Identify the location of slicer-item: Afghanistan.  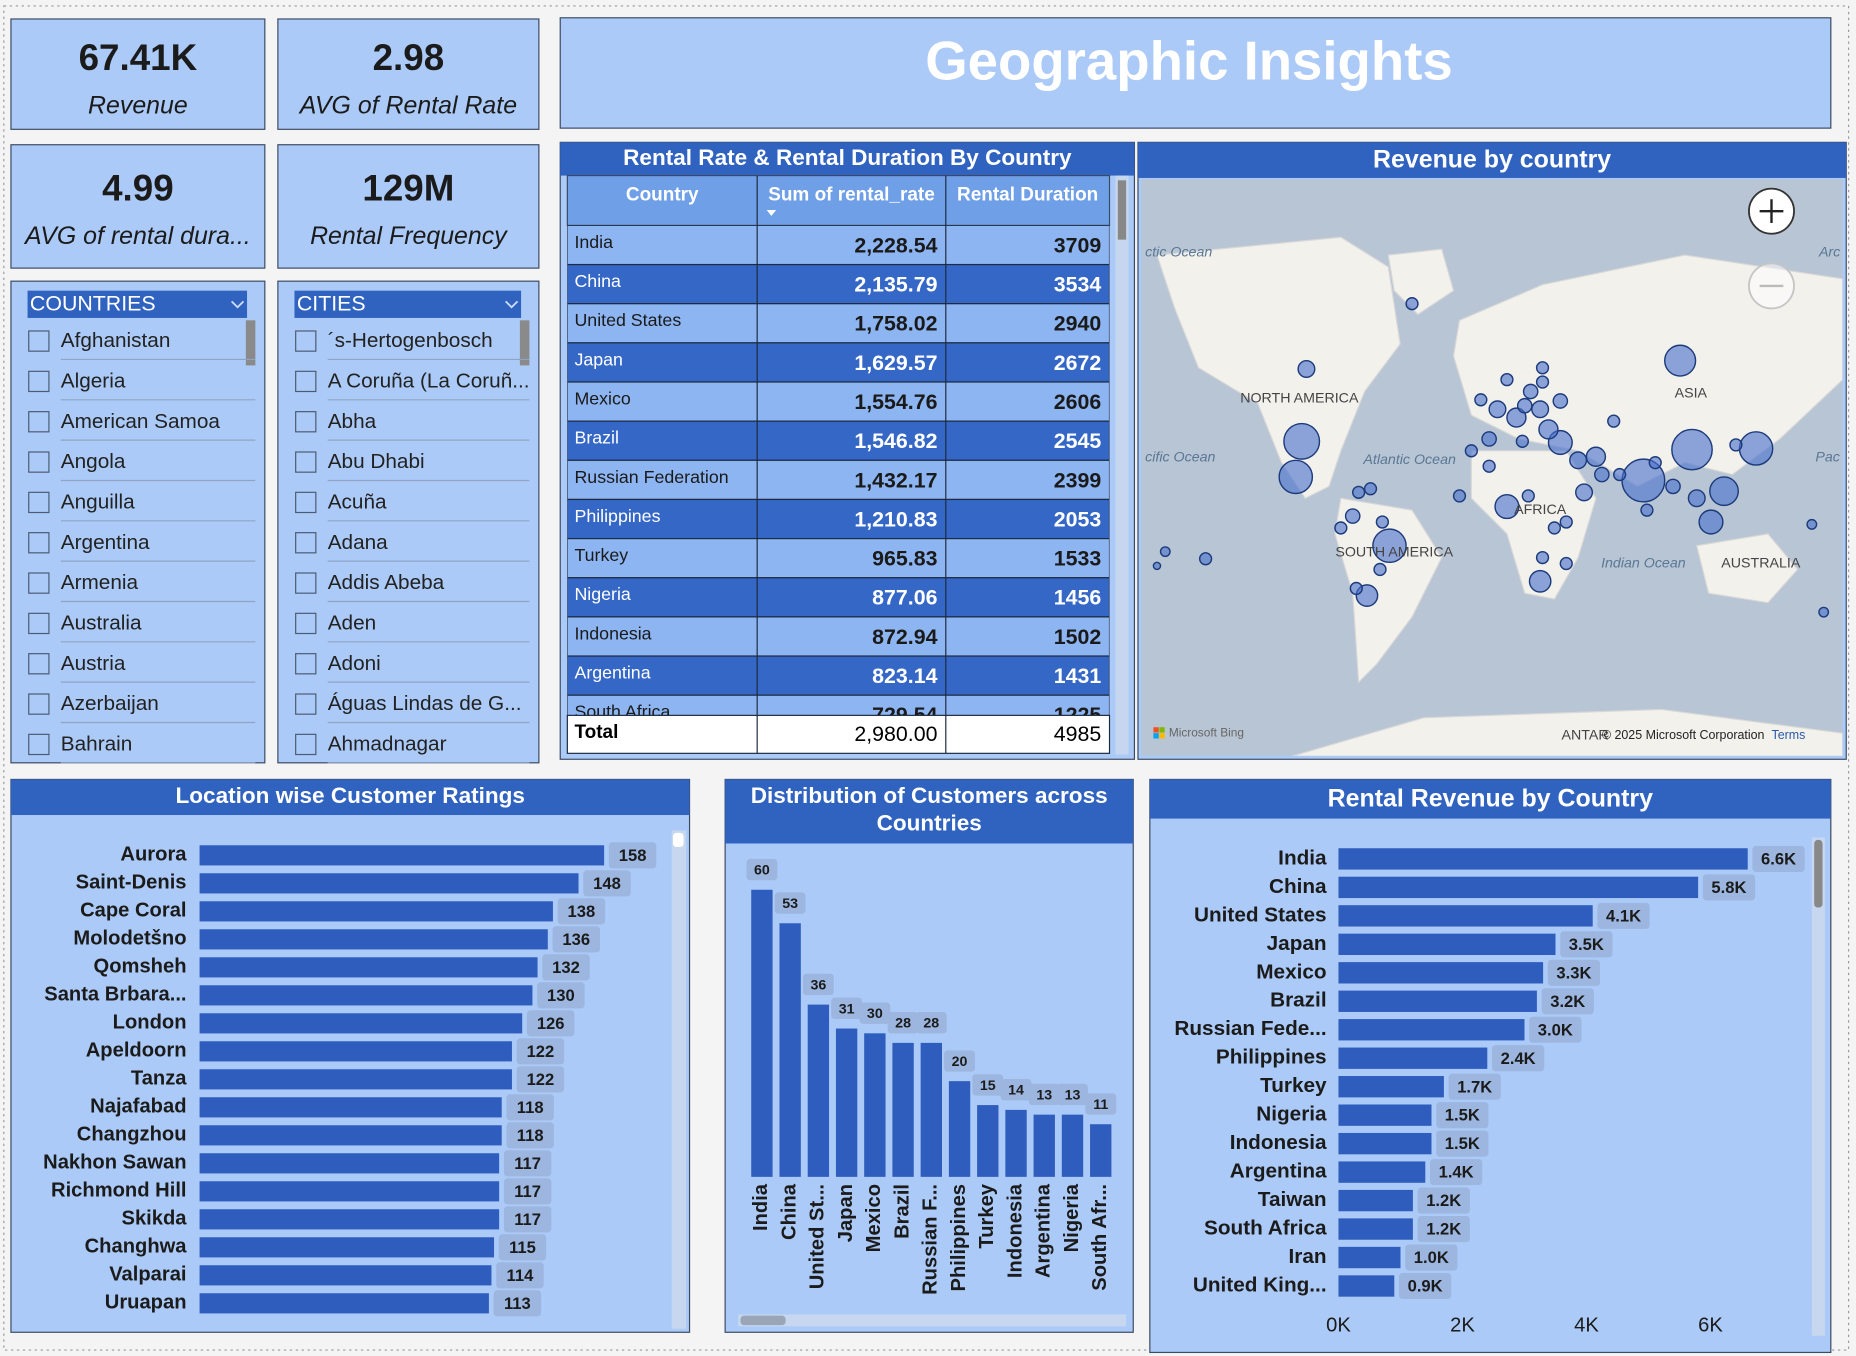
(116, 340).